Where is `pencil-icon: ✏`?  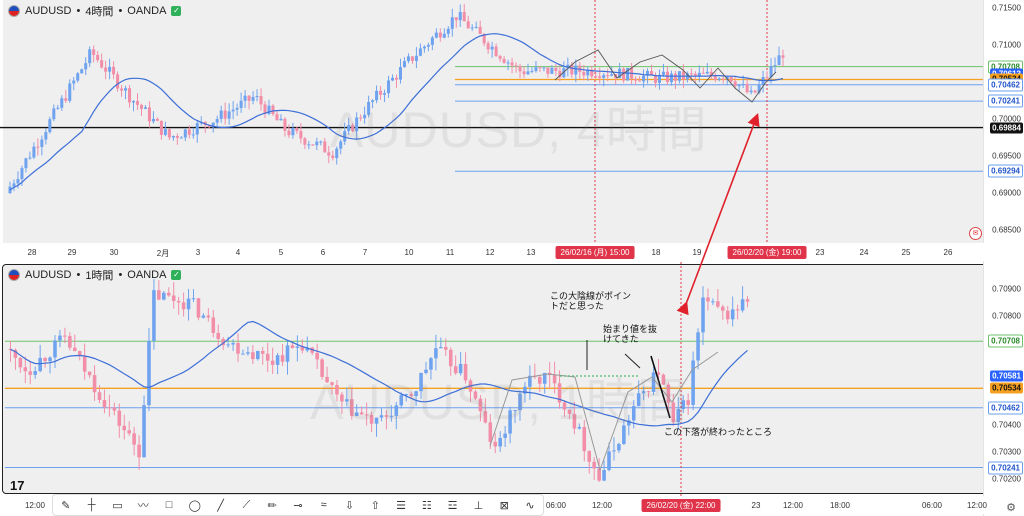 pencil-icon: ✏ is located at coordinates (272, 505).